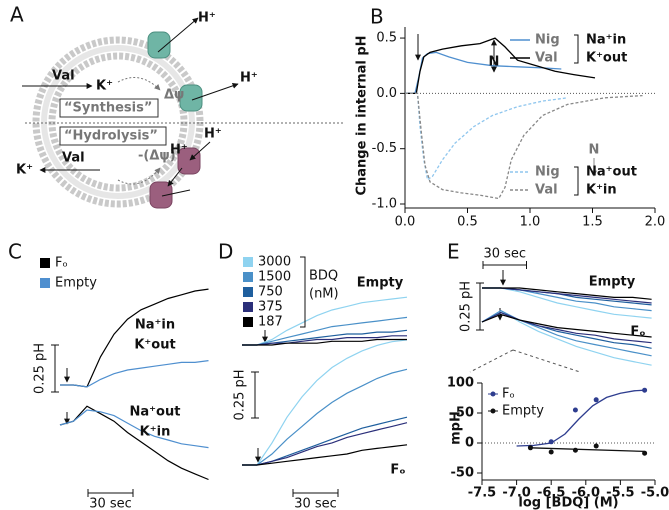 The height and width of the screenshot is (510, 669). Describe the element at coordinates (386, 93) in the screenshot. I see `y-tick-label: 0.0` at that location.